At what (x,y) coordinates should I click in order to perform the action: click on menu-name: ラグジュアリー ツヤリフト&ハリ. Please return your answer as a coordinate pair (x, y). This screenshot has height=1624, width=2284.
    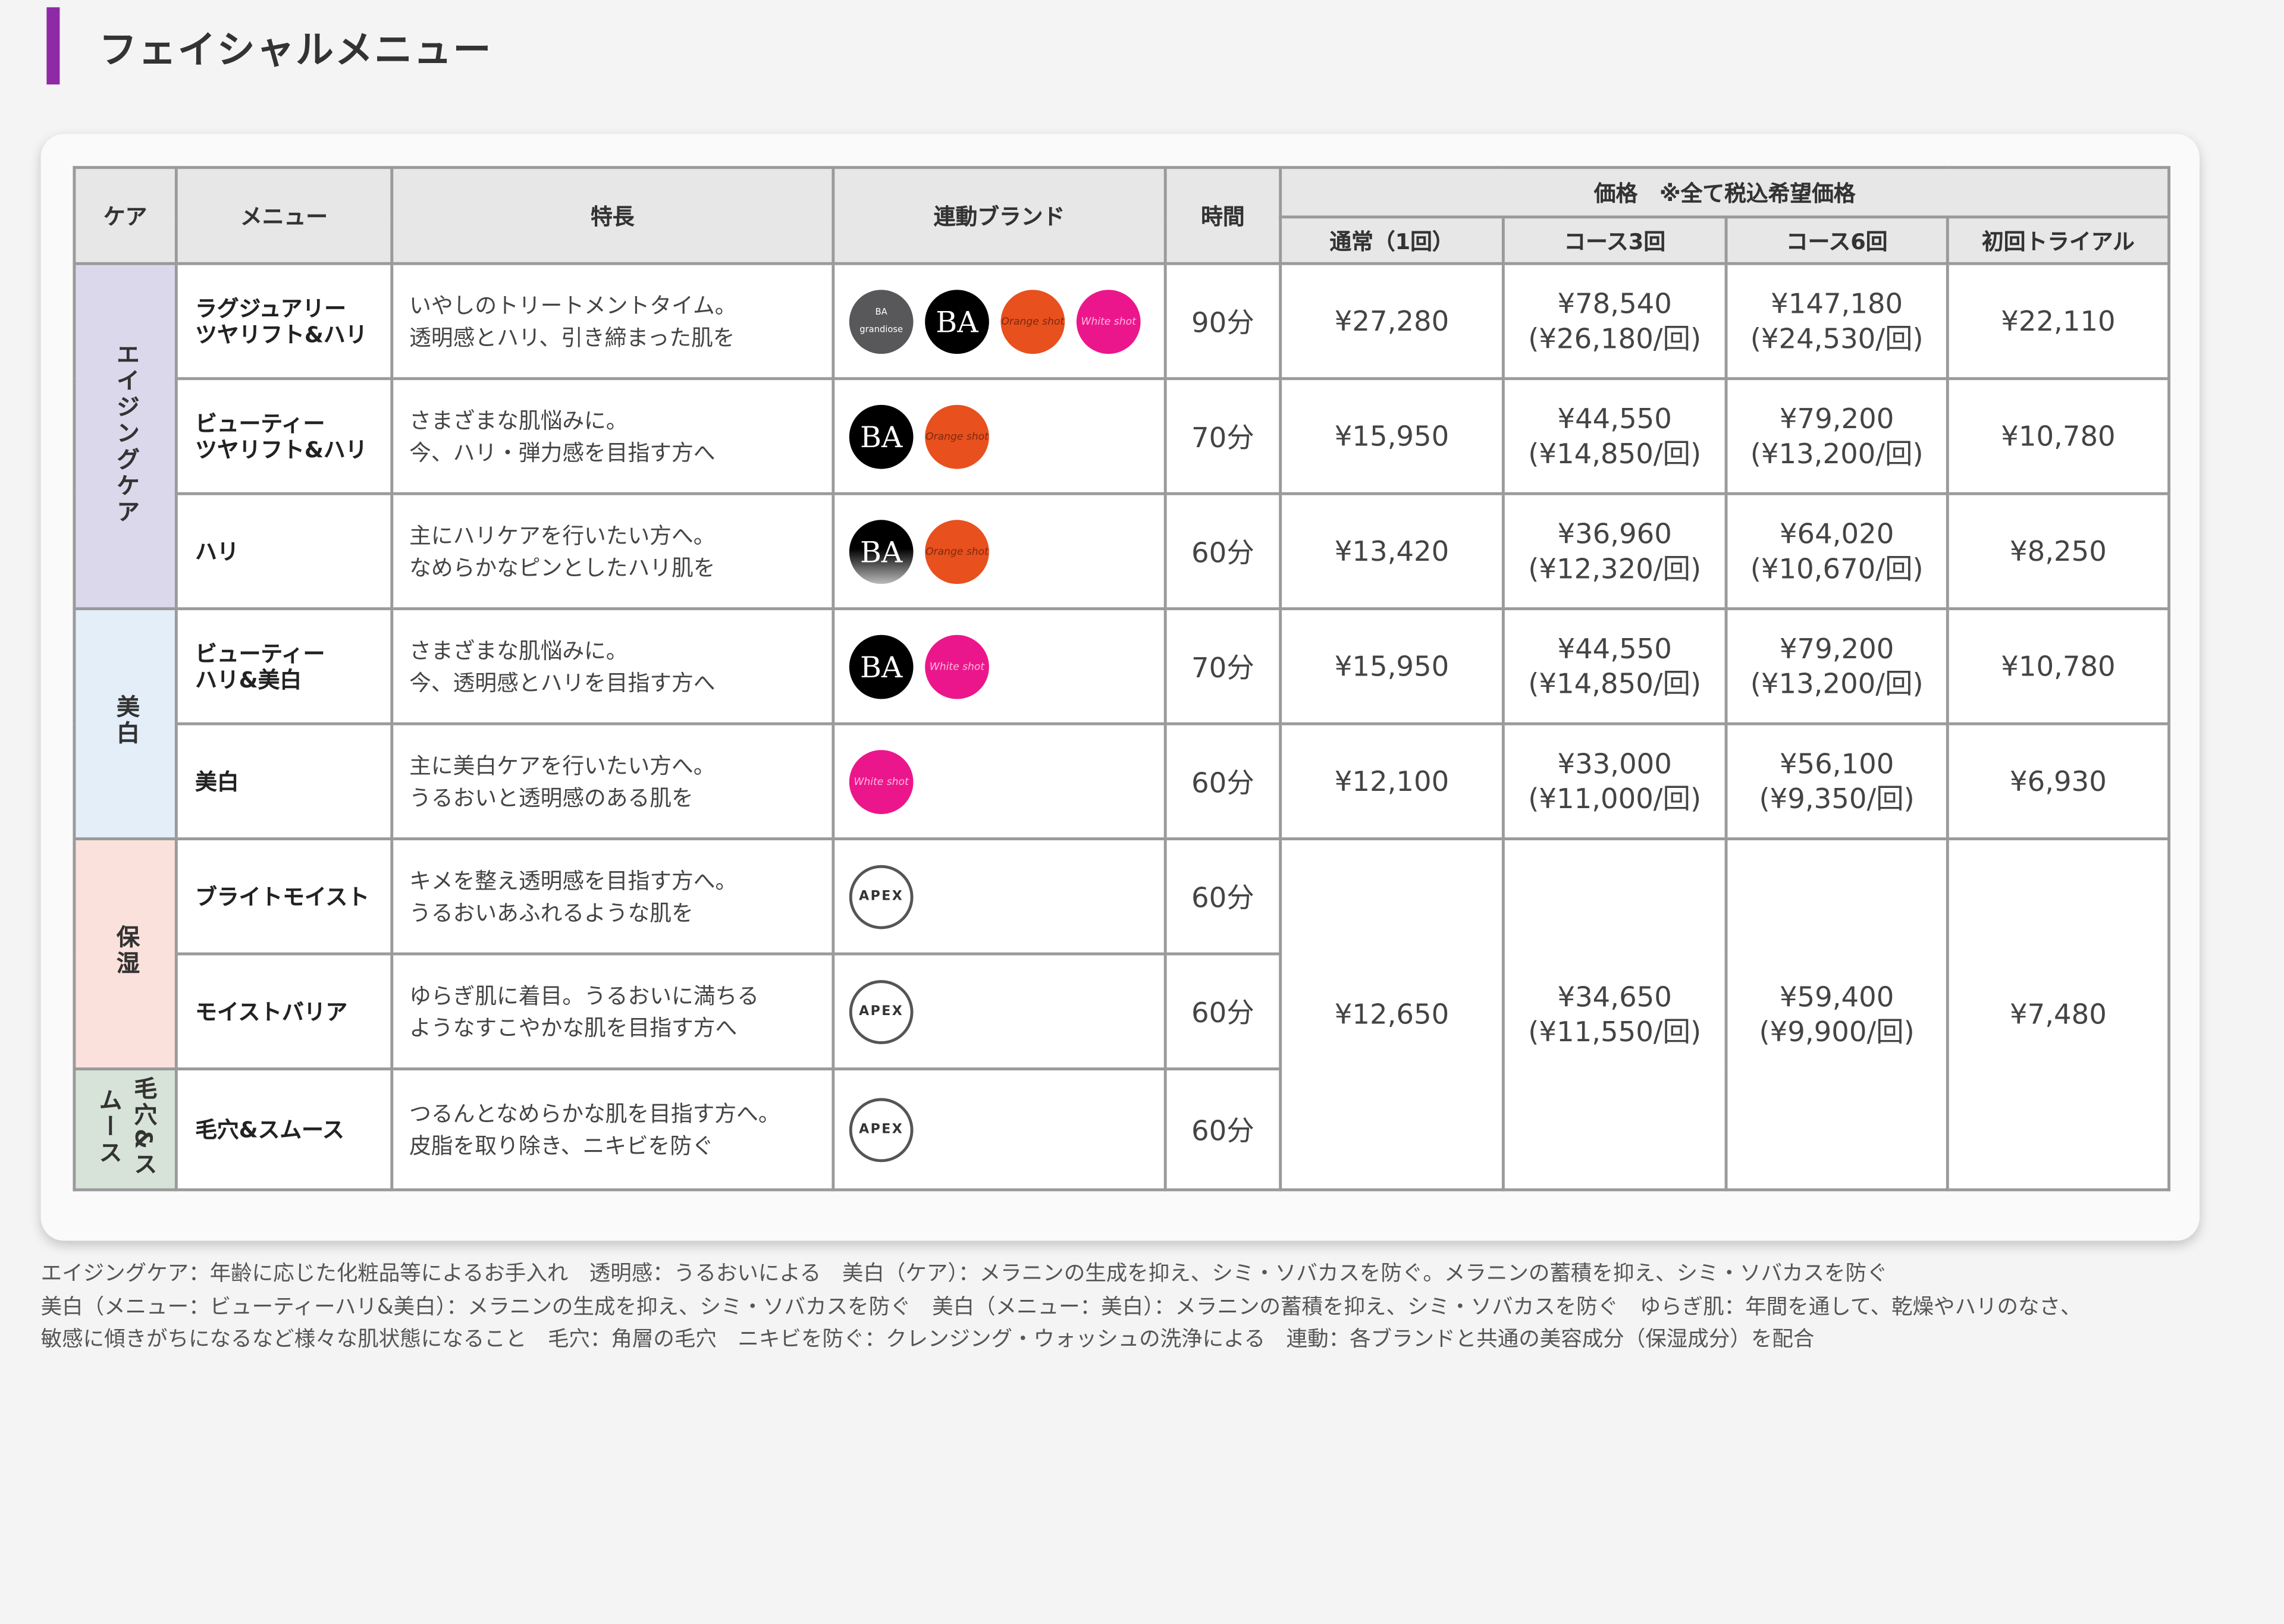
    Looking at the image, I should click on (284, 321).